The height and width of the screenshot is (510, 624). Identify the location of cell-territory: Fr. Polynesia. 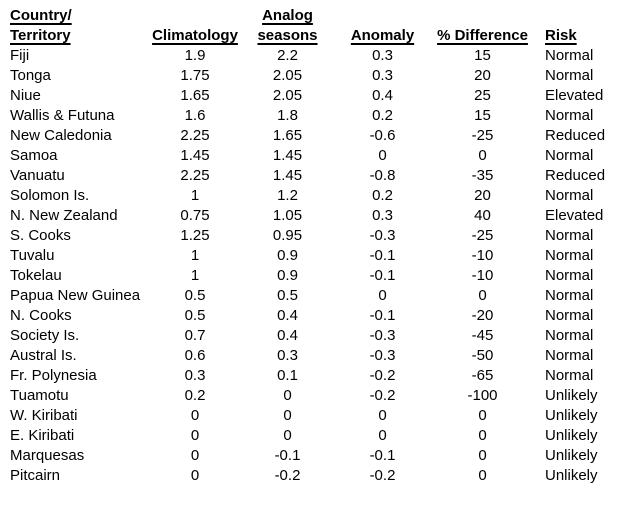
(53, 375).